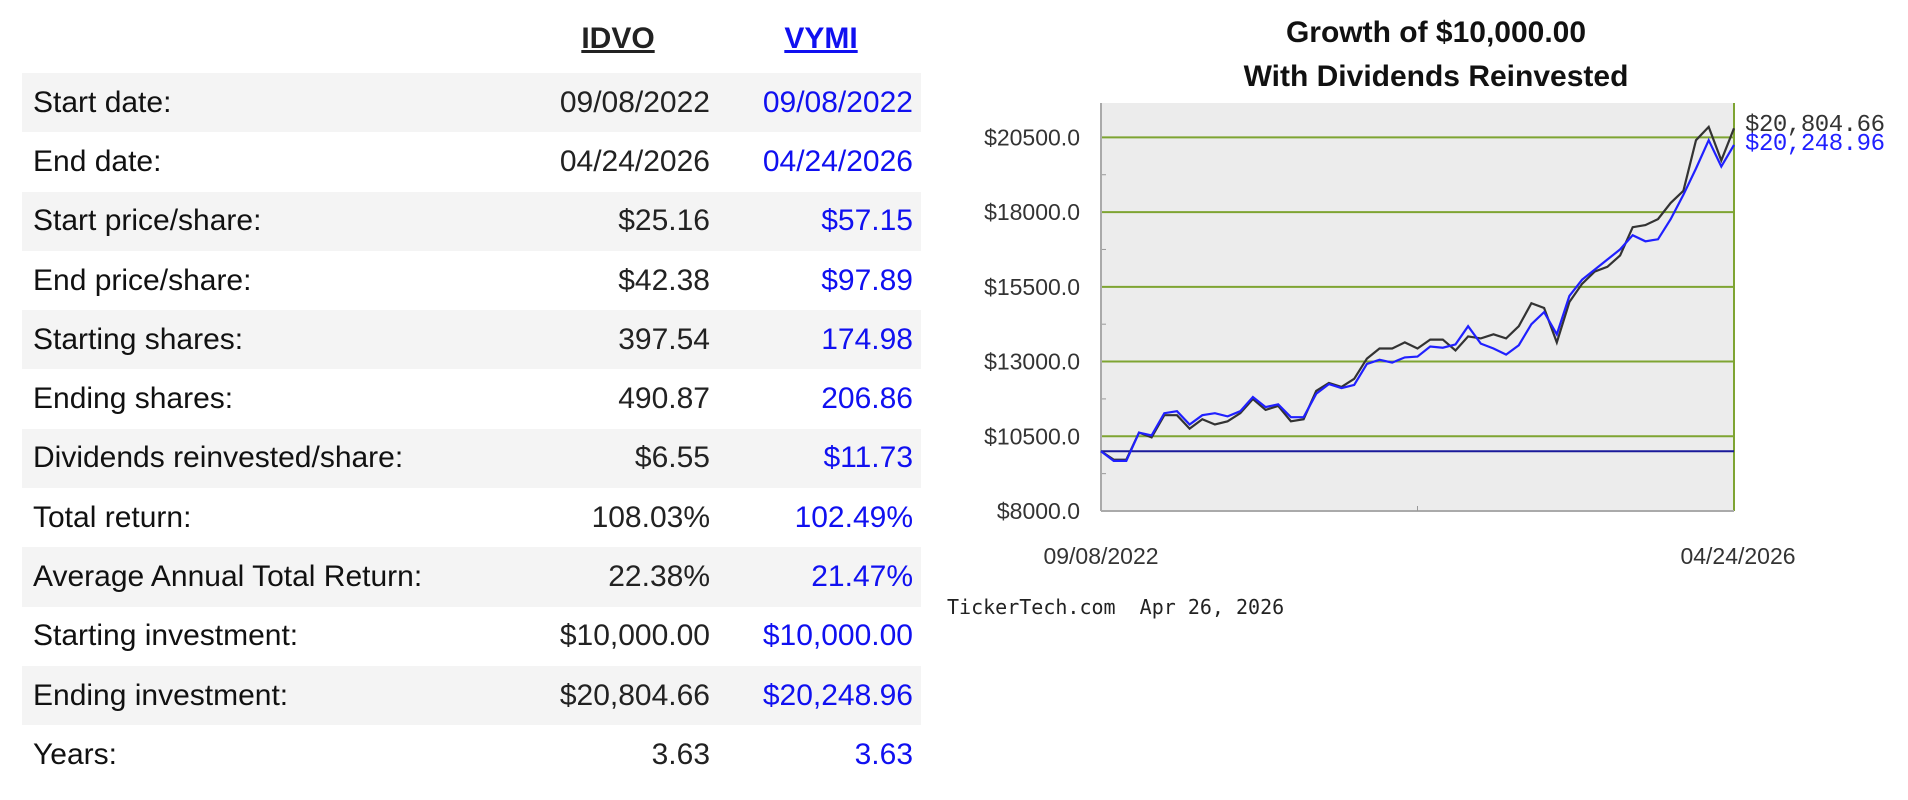 Image resolution: width=1908 pixels, height=800 pixels. I want to click on vymi-value: $20,248.96, so click(837, 695).